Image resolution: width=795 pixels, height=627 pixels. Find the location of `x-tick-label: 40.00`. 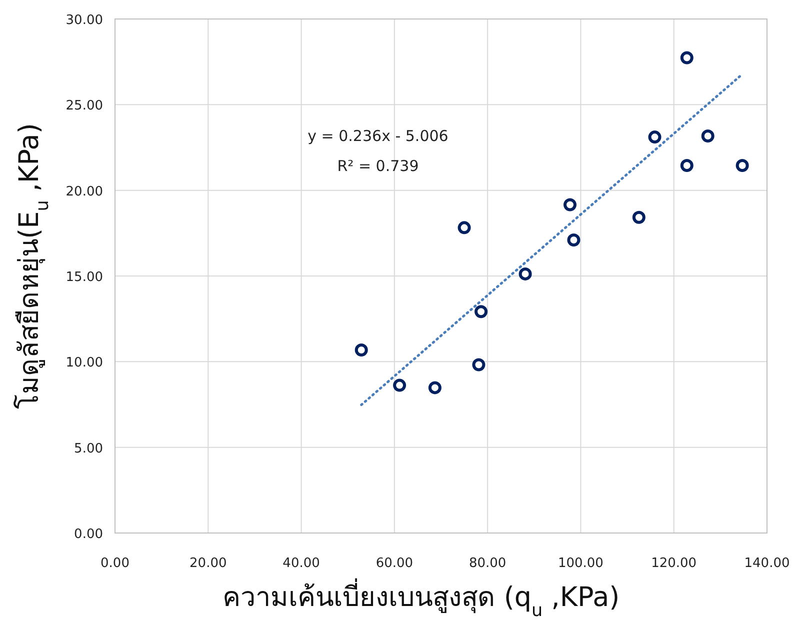

x-tick-label: 40.00 is located at coordinates (301, 563).